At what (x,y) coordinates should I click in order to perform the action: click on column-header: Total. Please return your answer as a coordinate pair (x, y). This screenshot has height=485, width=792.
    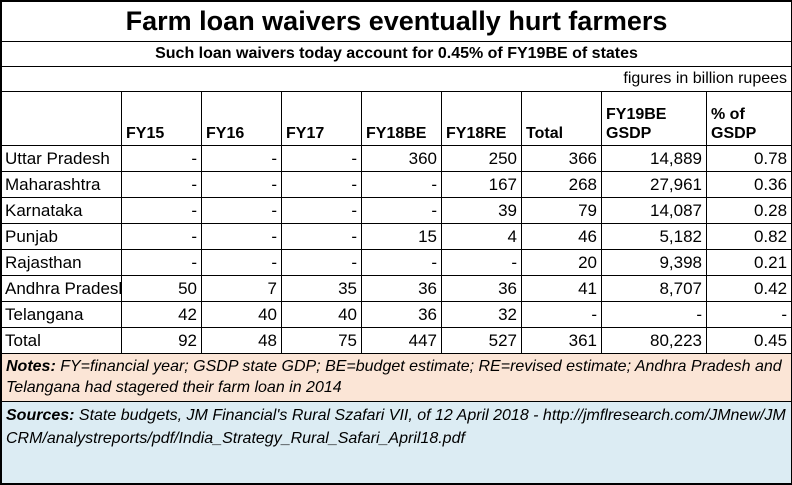
    Looking at the image, I should click on (561, 118).